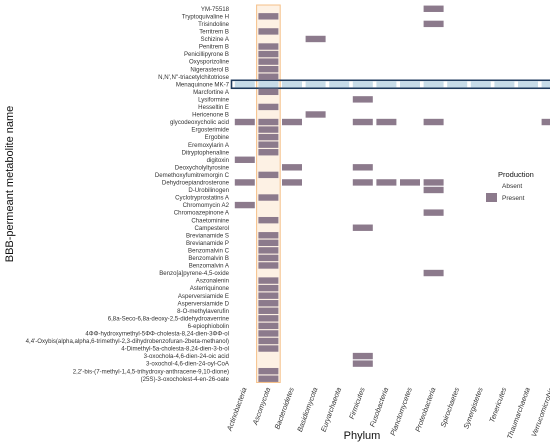 This screenshot has height=444, width=550. What do you see at coordinates (185, 379) in the screenshot?
I see `row-label-25s-3-oxocholest-4-en-26-oate: (25S)-3-oxocholest-4-en-26-oate` at bounding box center [185, 379].